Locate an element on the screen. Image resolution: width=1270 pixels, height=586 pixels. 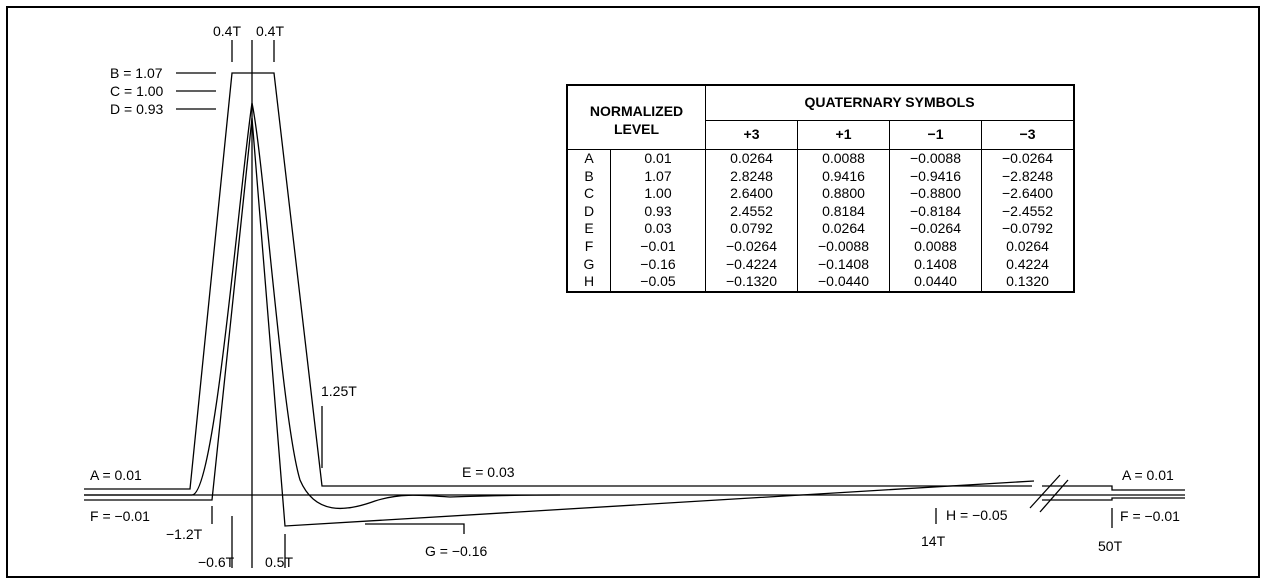
coefficient-cell: 0.1408 is located at coordinates (935, 264).